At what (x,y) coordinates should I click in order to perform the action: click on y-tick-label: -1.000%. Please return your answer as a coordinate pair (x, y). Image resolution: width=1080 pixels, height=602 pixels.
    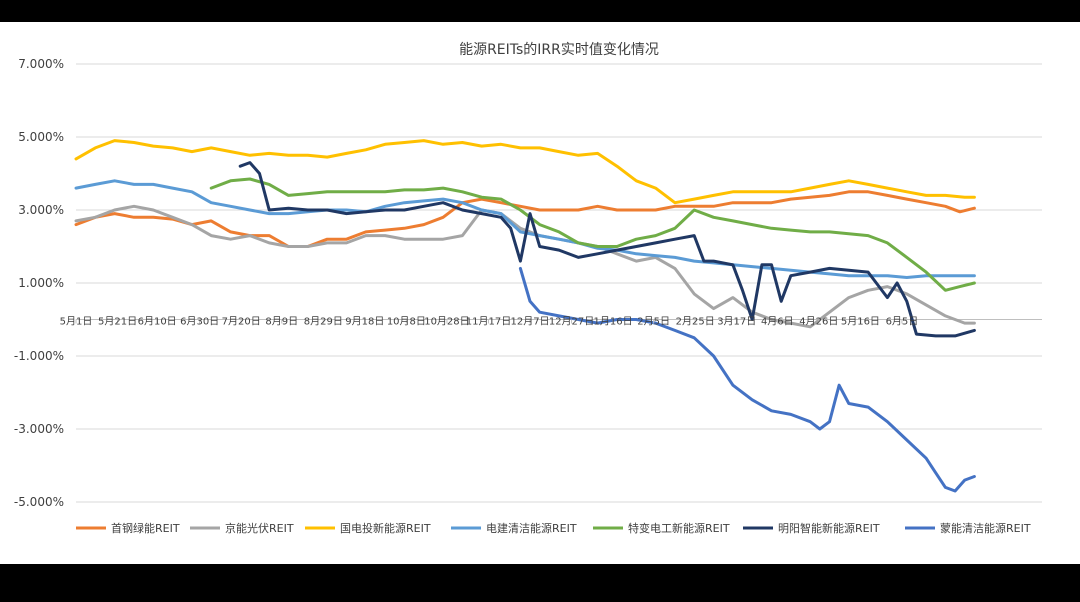
    Looking at the image, I should click on (39, 356).